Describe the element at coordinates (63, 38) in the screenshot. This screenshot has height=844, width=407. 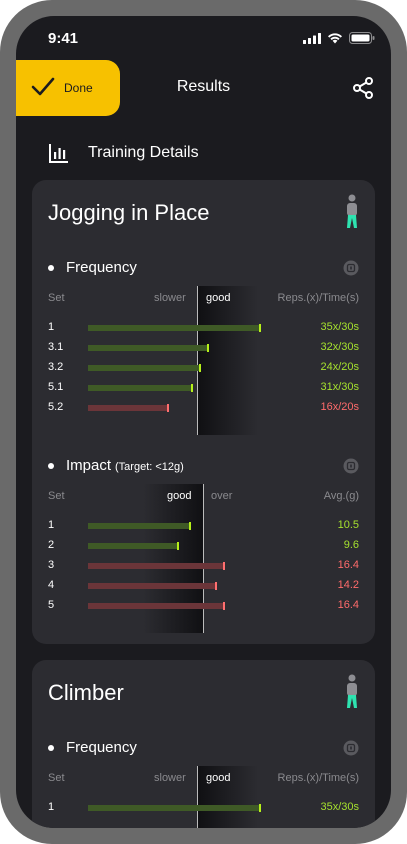
I see `status-time: 9:41` at that location.